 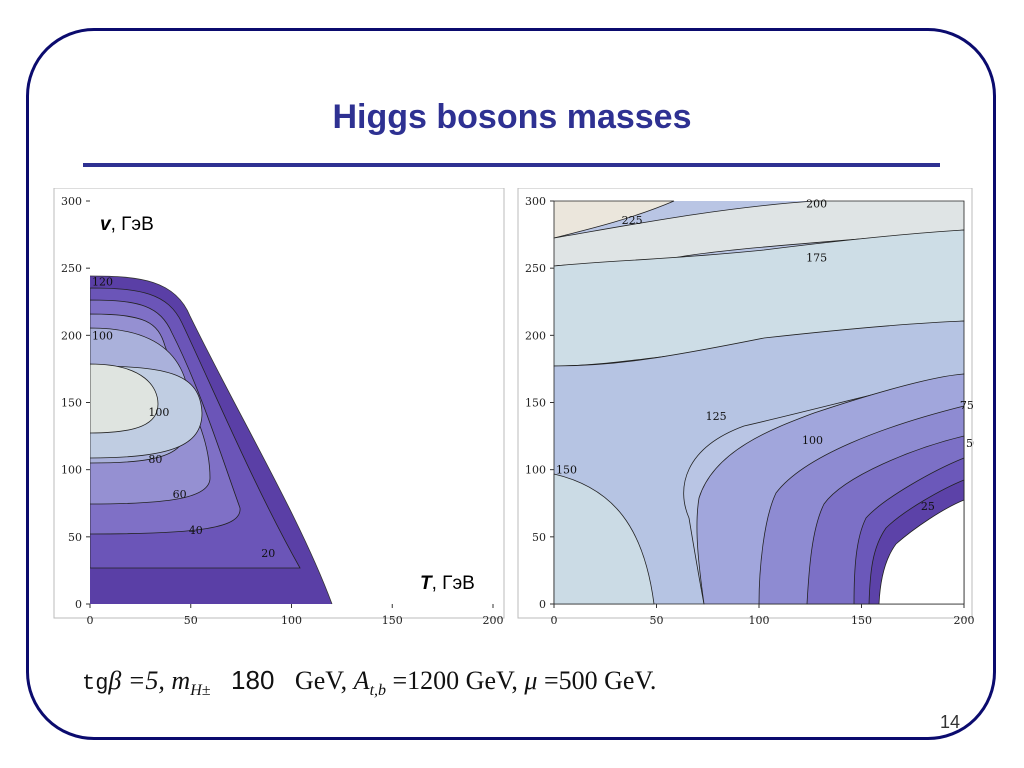 I want to click on mu-label: μ, so click(x=531, y=680).